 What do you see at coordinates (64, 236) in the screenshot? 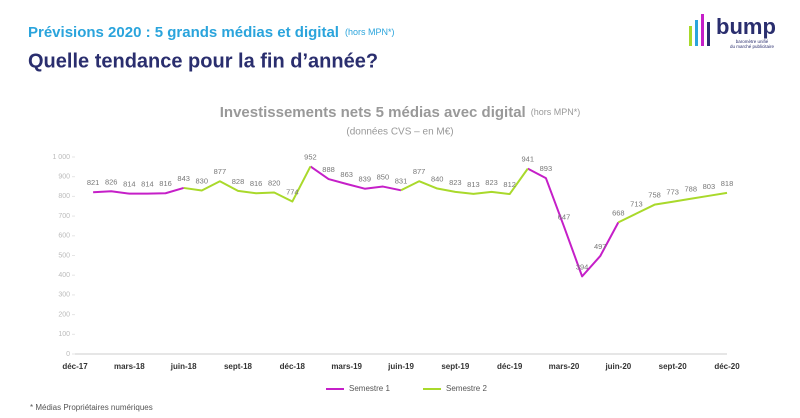
I see `y-tick-label: 600` at bounding box center [64, 236].